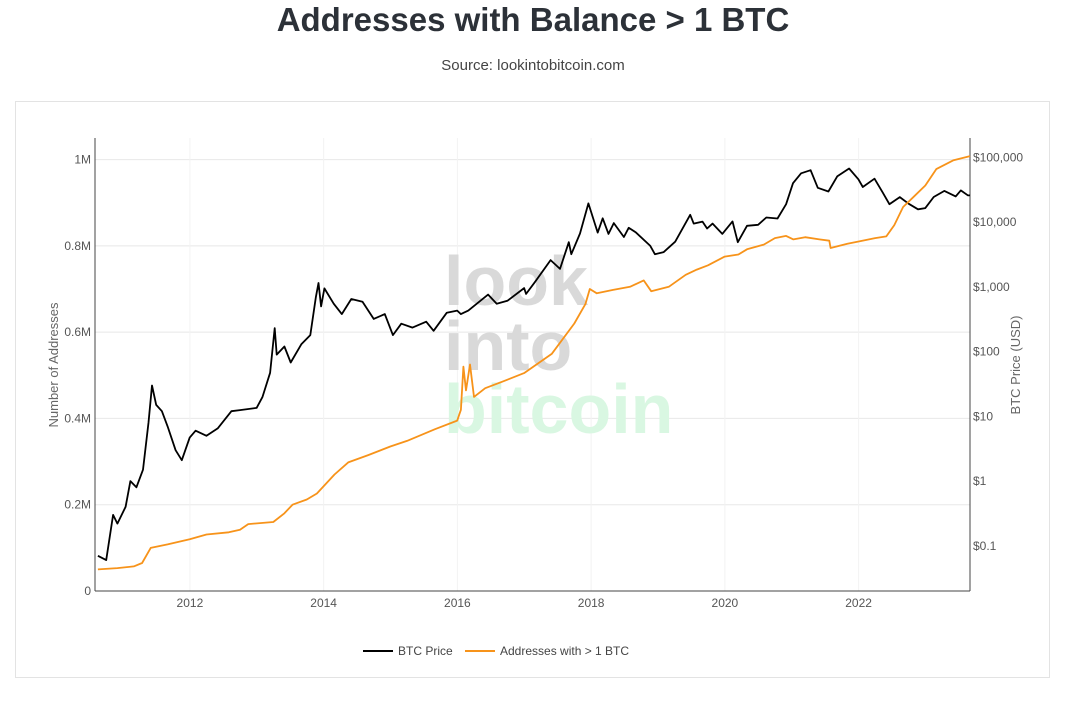  Describe the element at coordinates (77, 332) in the screenshot. I see `left-tick-label: 0.6M` at that location.